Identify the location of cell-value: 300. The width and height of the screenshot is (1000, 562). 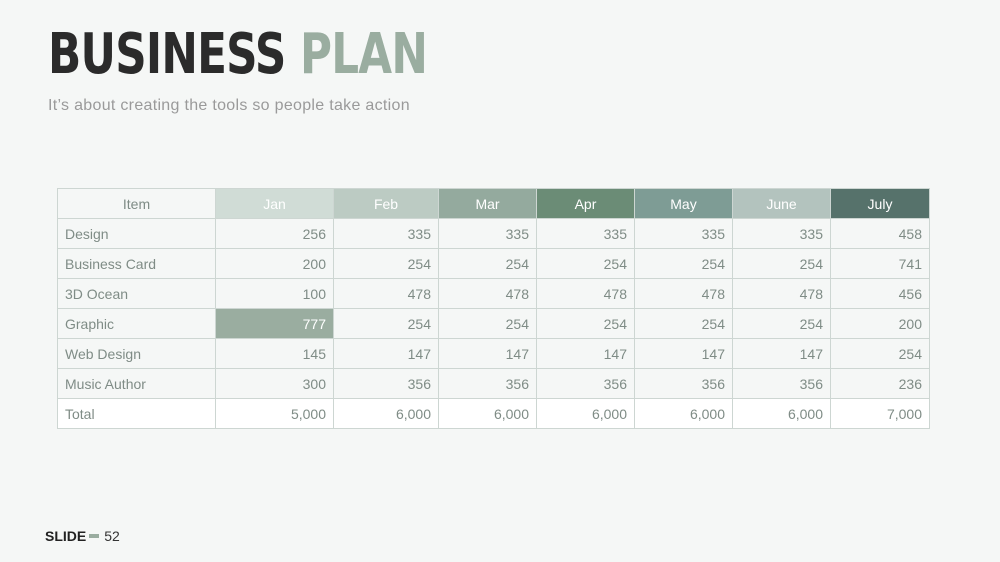
(274, 383).